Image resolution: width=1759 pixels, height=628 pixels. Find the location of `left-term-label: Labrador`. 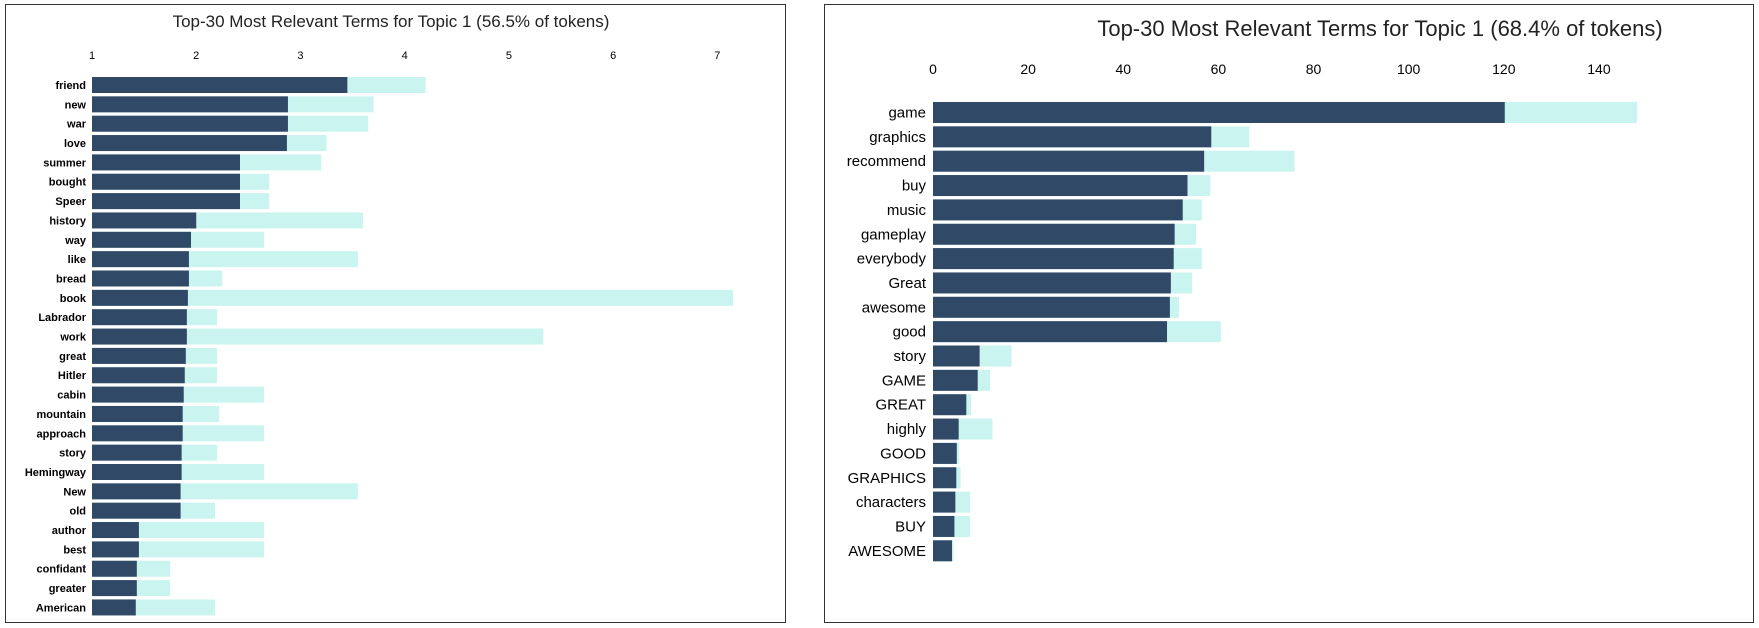

left-term-label: Labrador is located at coordinates (62, 318).